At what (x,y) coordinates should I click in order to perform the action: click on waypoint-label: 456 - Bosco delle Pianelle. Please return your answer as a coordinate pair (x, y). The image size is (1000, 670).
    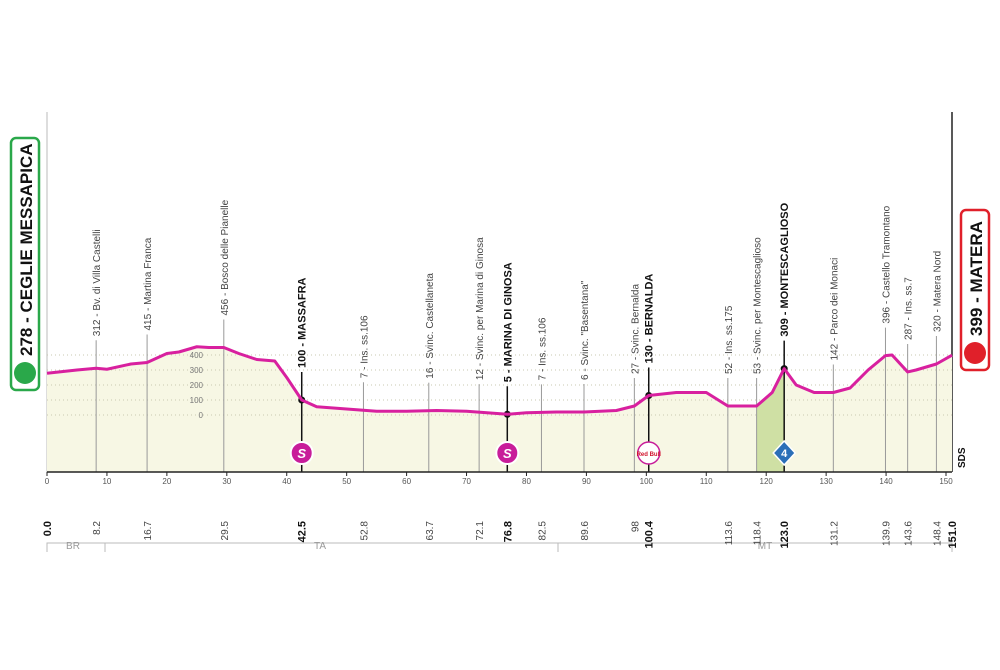
    Looking at the image, I should click on (225, 257).